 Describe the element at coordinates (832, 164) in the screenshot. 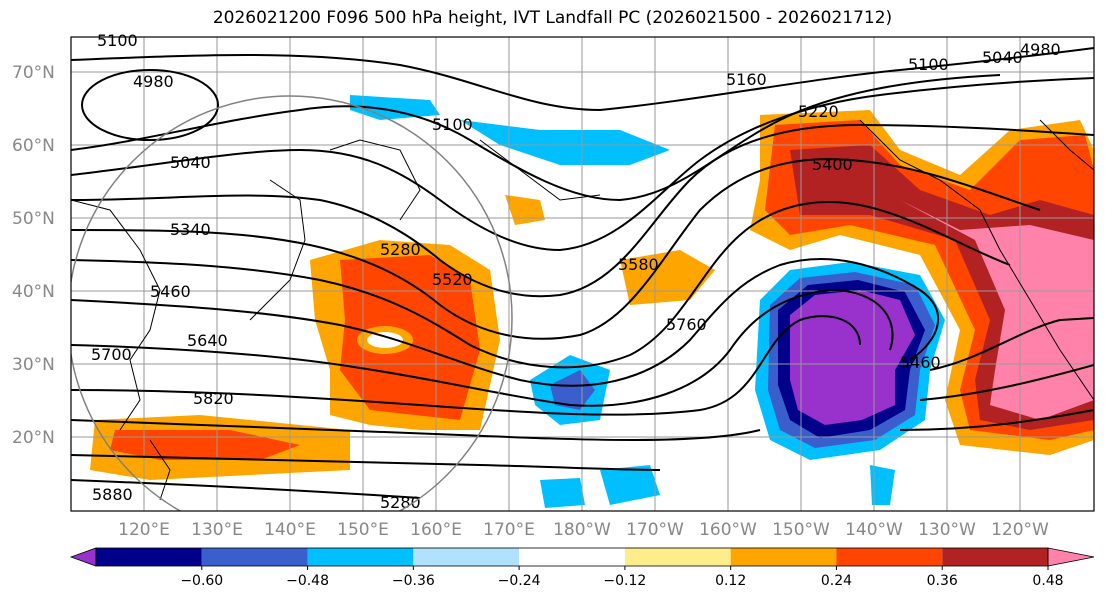

I see `contour-label: 5400` at that location.